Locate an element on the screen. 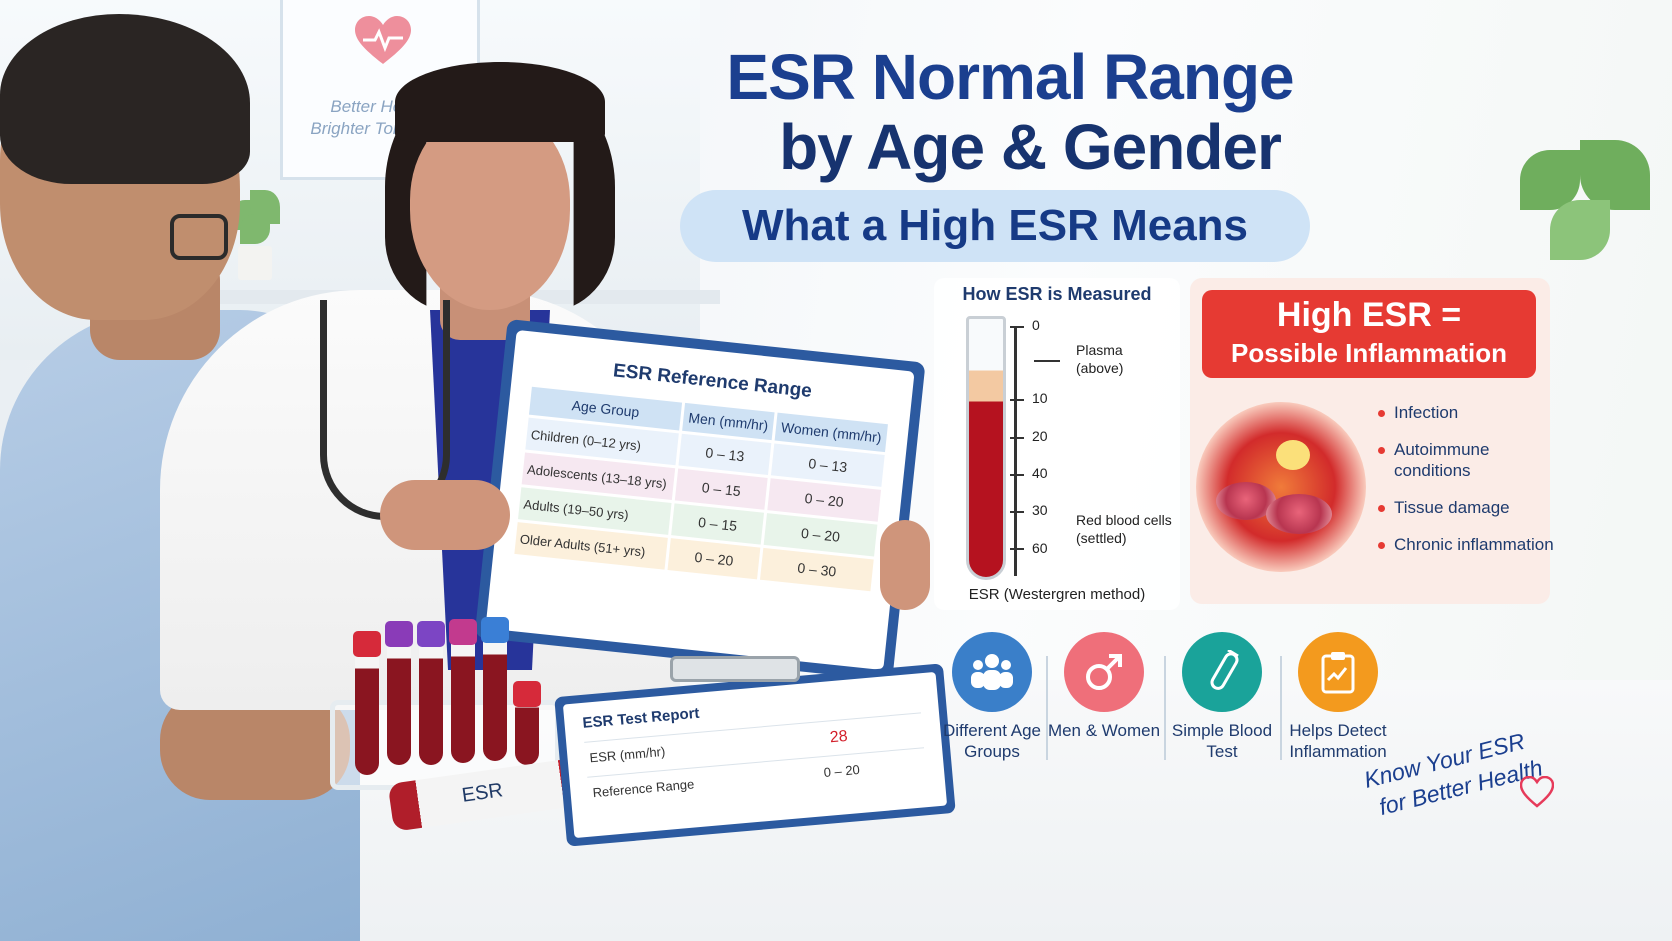 The height and width of the screenshot is (941, 1672). westergren-tube-icon is located at coordinates (986, 448).